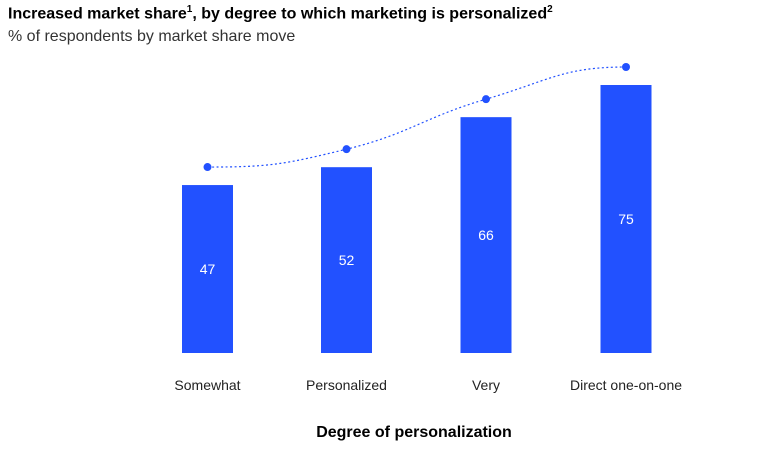 The height and width of the screenshot is (460, 771). I want to click on bar-value-label: 66, so click(486, 235).